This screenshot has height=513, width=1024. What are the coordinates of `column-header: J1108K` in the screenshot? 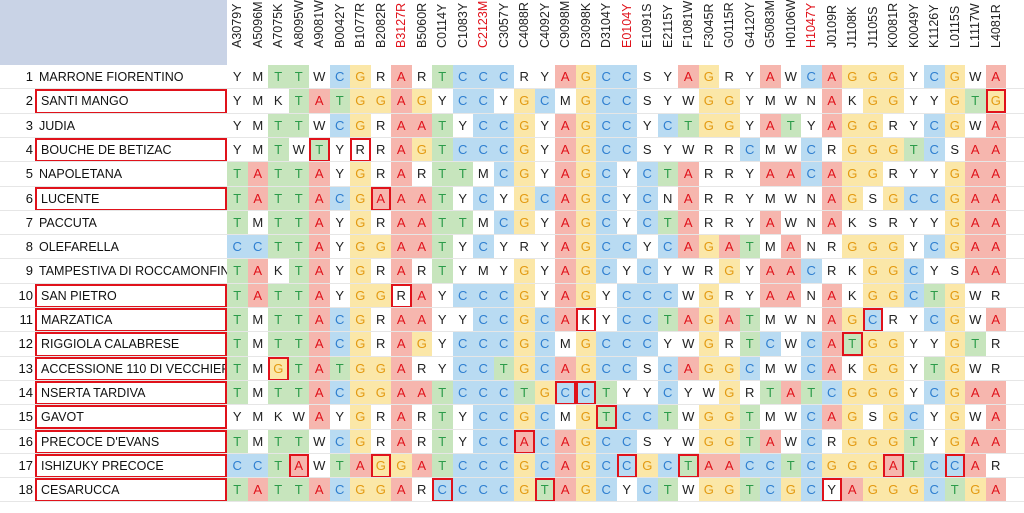 It's located at (852, 32).